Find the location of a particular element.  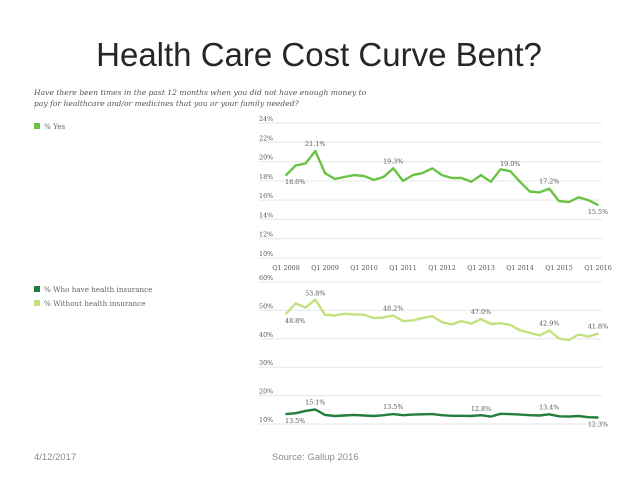

x-tick-label: Q1 2014 is located at coordinates (520, 268).